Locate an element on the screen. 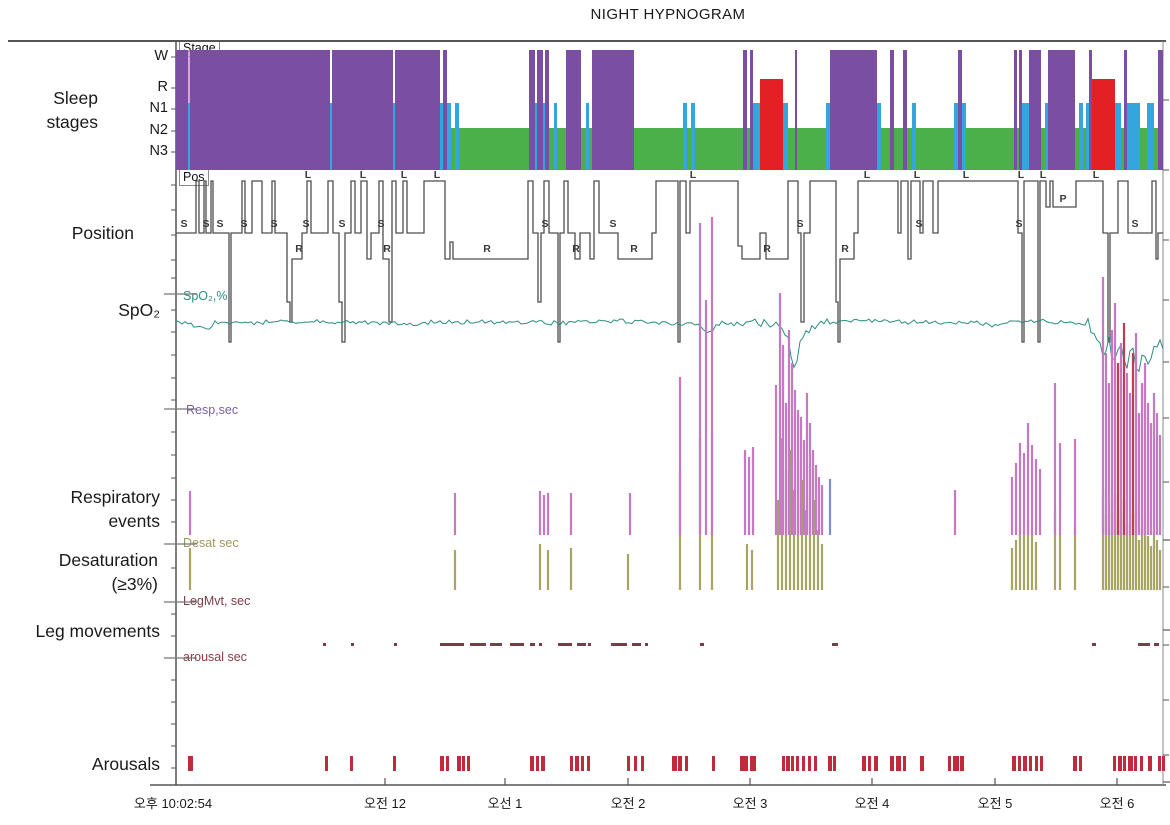 This screenshot has height=825, width=1170. channel-label-respiratory-events: Respiratory events is located at coordinates (115, 509).